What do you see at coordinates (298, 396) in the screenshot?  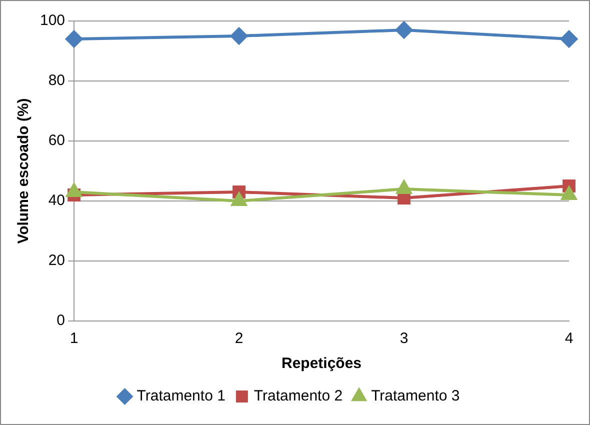 I see `legend-label: Tratamento 2` at bounding box center [298, 396].